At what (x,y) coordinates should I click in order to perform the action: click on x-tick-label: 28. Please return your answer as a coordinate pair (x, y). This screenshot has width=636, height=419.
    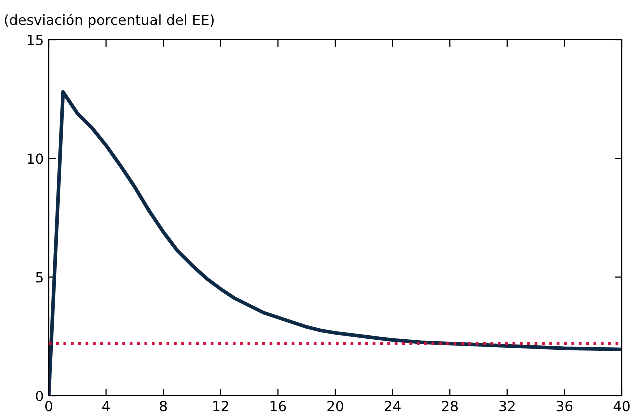
    Looking at the image, I should click on (450, 406).